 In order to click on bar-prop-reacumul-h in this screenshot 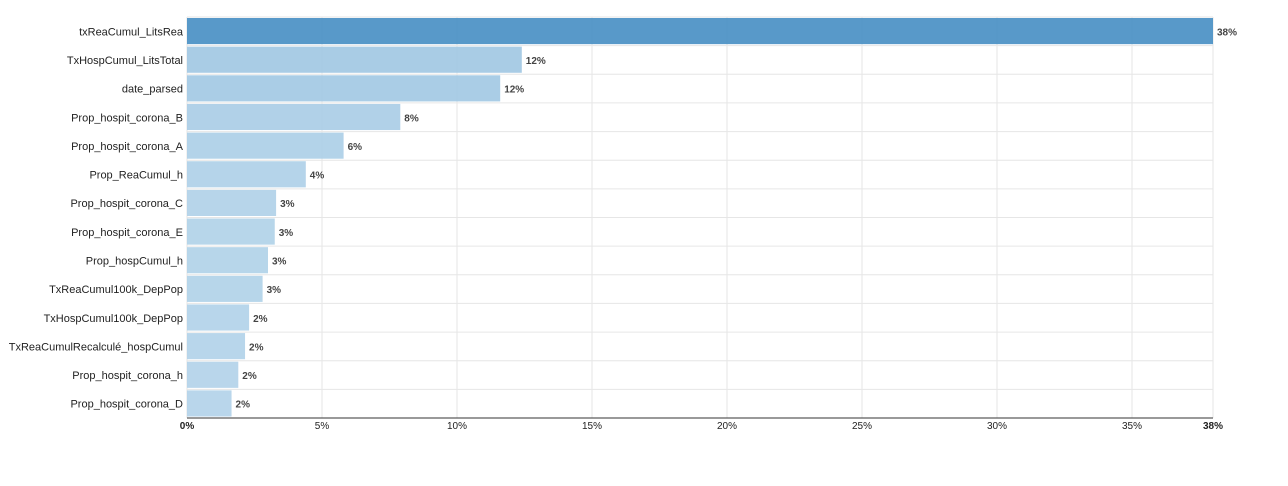, I will do `click(246, 174)`.